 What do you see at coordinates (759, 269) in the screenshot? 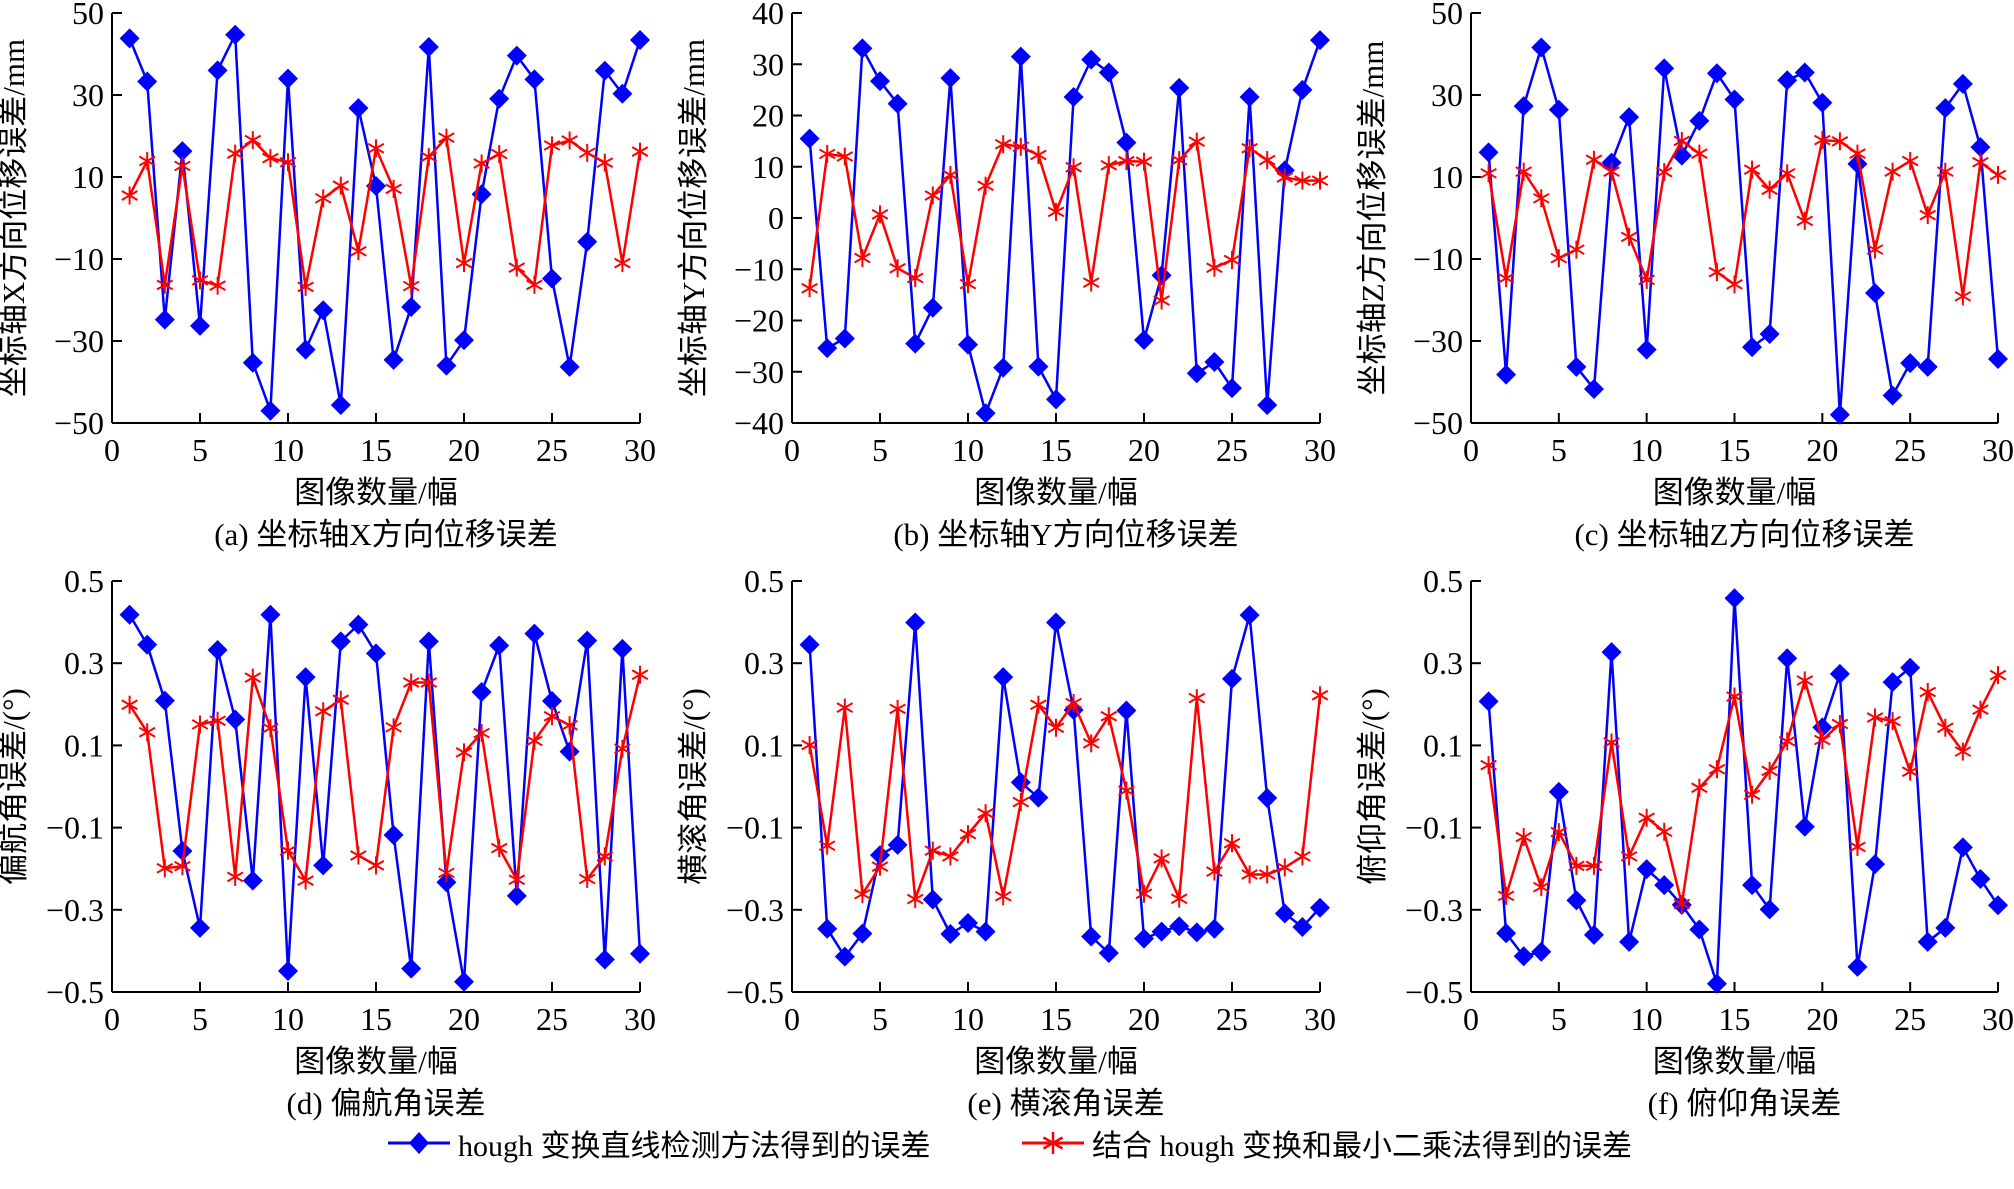
I see `y-tick-label: −10` at bounding box center [759, 269].